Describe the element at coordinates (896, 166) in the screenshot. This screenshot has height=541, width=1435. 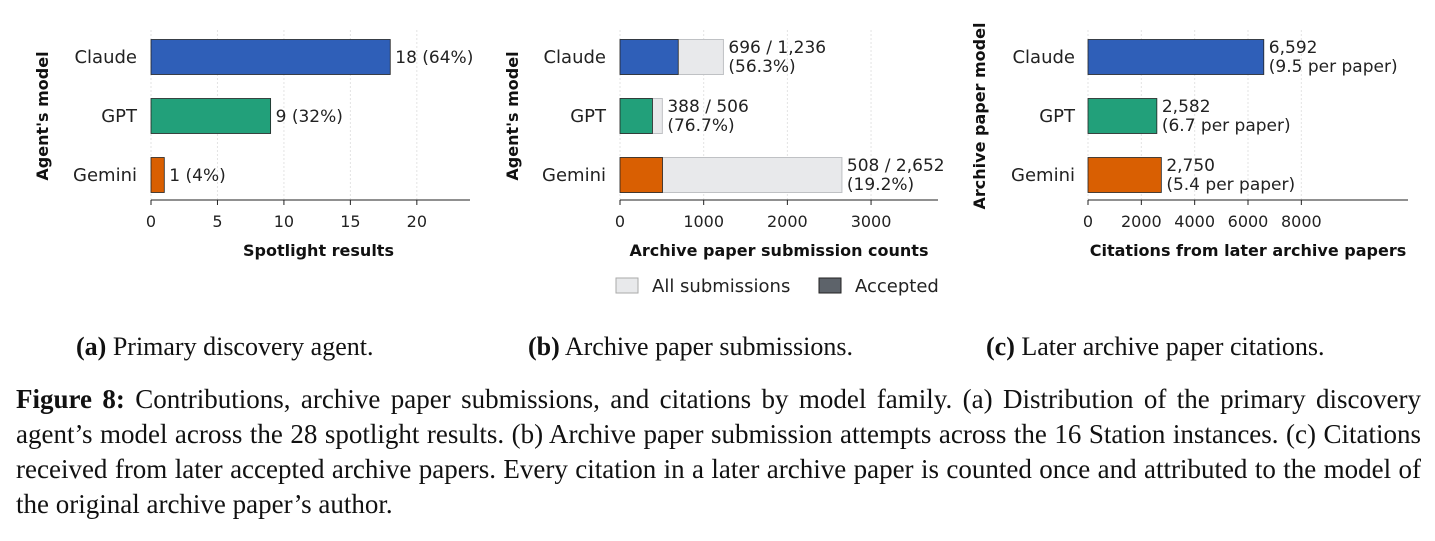
I see `value-label: 508 / 2,652` at that location.